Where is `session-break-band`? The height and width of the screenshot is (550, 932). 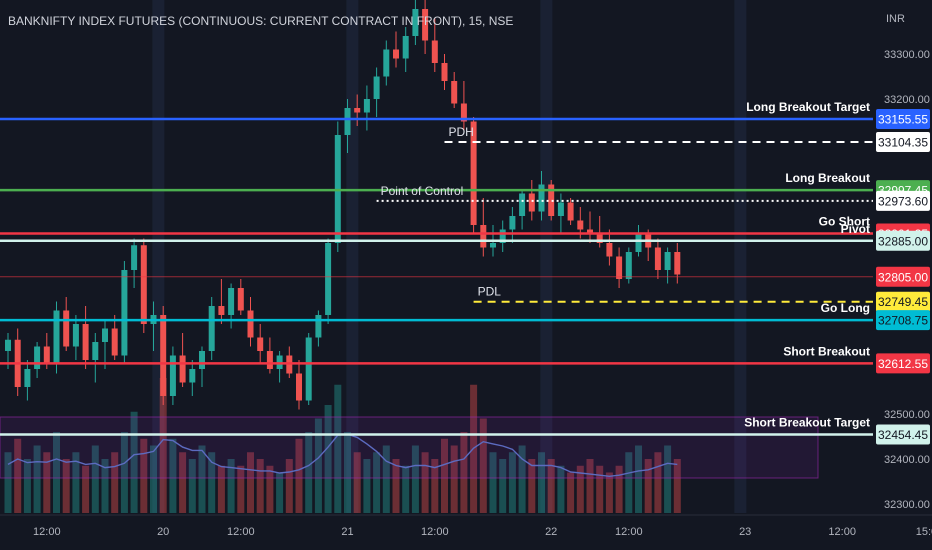 session-break-band is located at coordinates (740, 256).